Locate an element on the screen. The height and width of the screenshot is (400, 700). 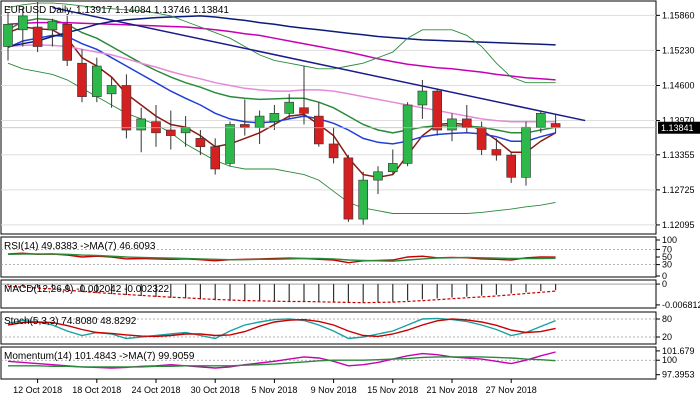
macd-content: 0 -0.006812 is located at coordinates (350, 294).